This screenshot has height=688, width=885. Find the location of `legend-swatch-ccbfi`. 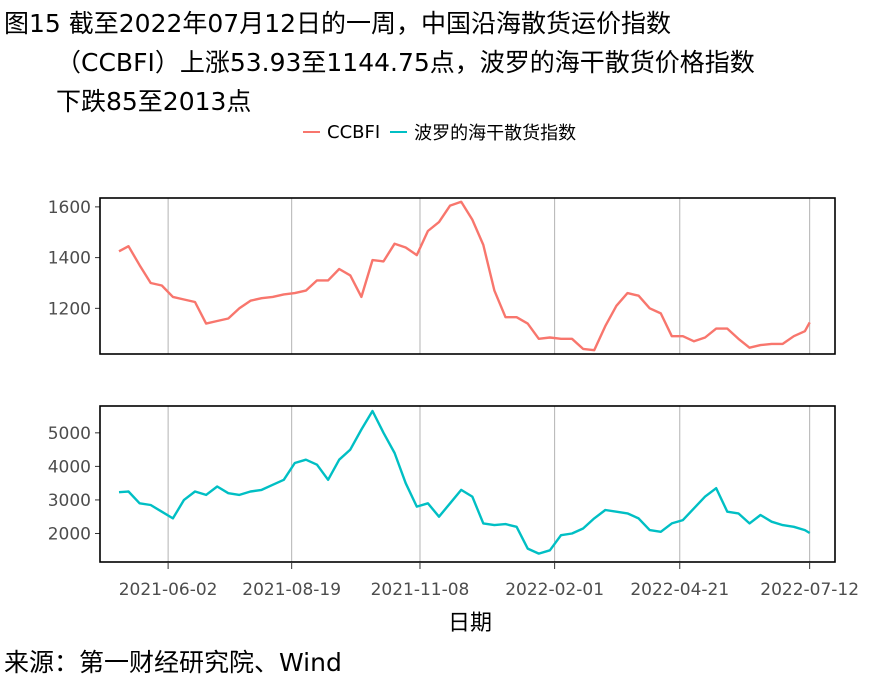

legend-swatch-ccbfi is located at coordinates (311, 132).